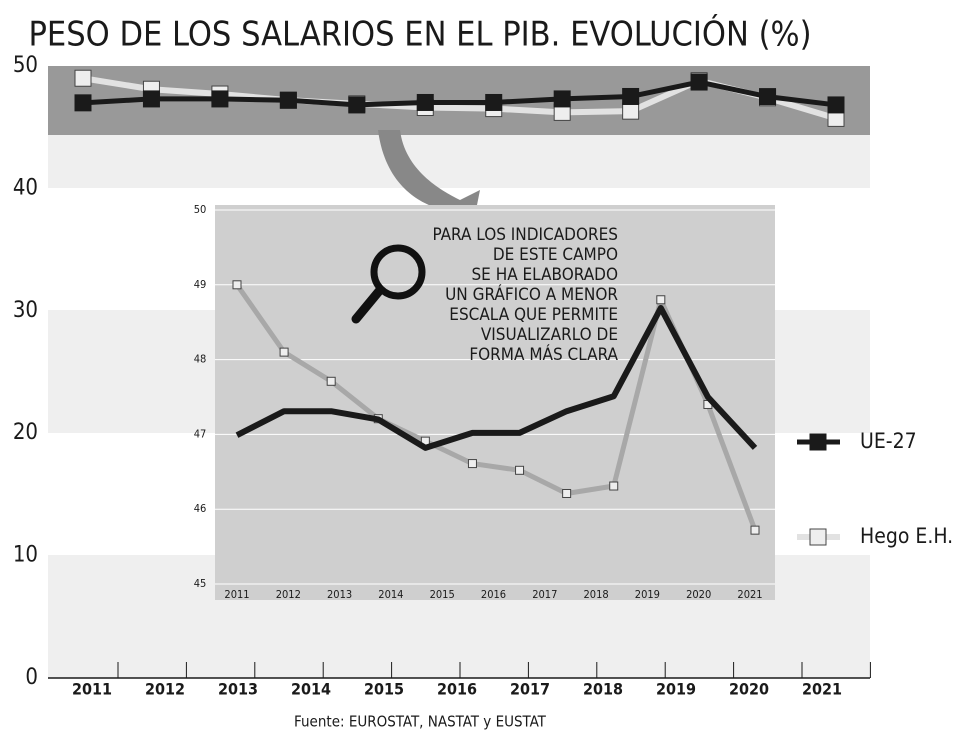 This screenshot has height=737, width=956. What do you see at coordinates (200, 284) in the screenshot?
I see `y-tick-label: 49` at bounding box center [200, 284].